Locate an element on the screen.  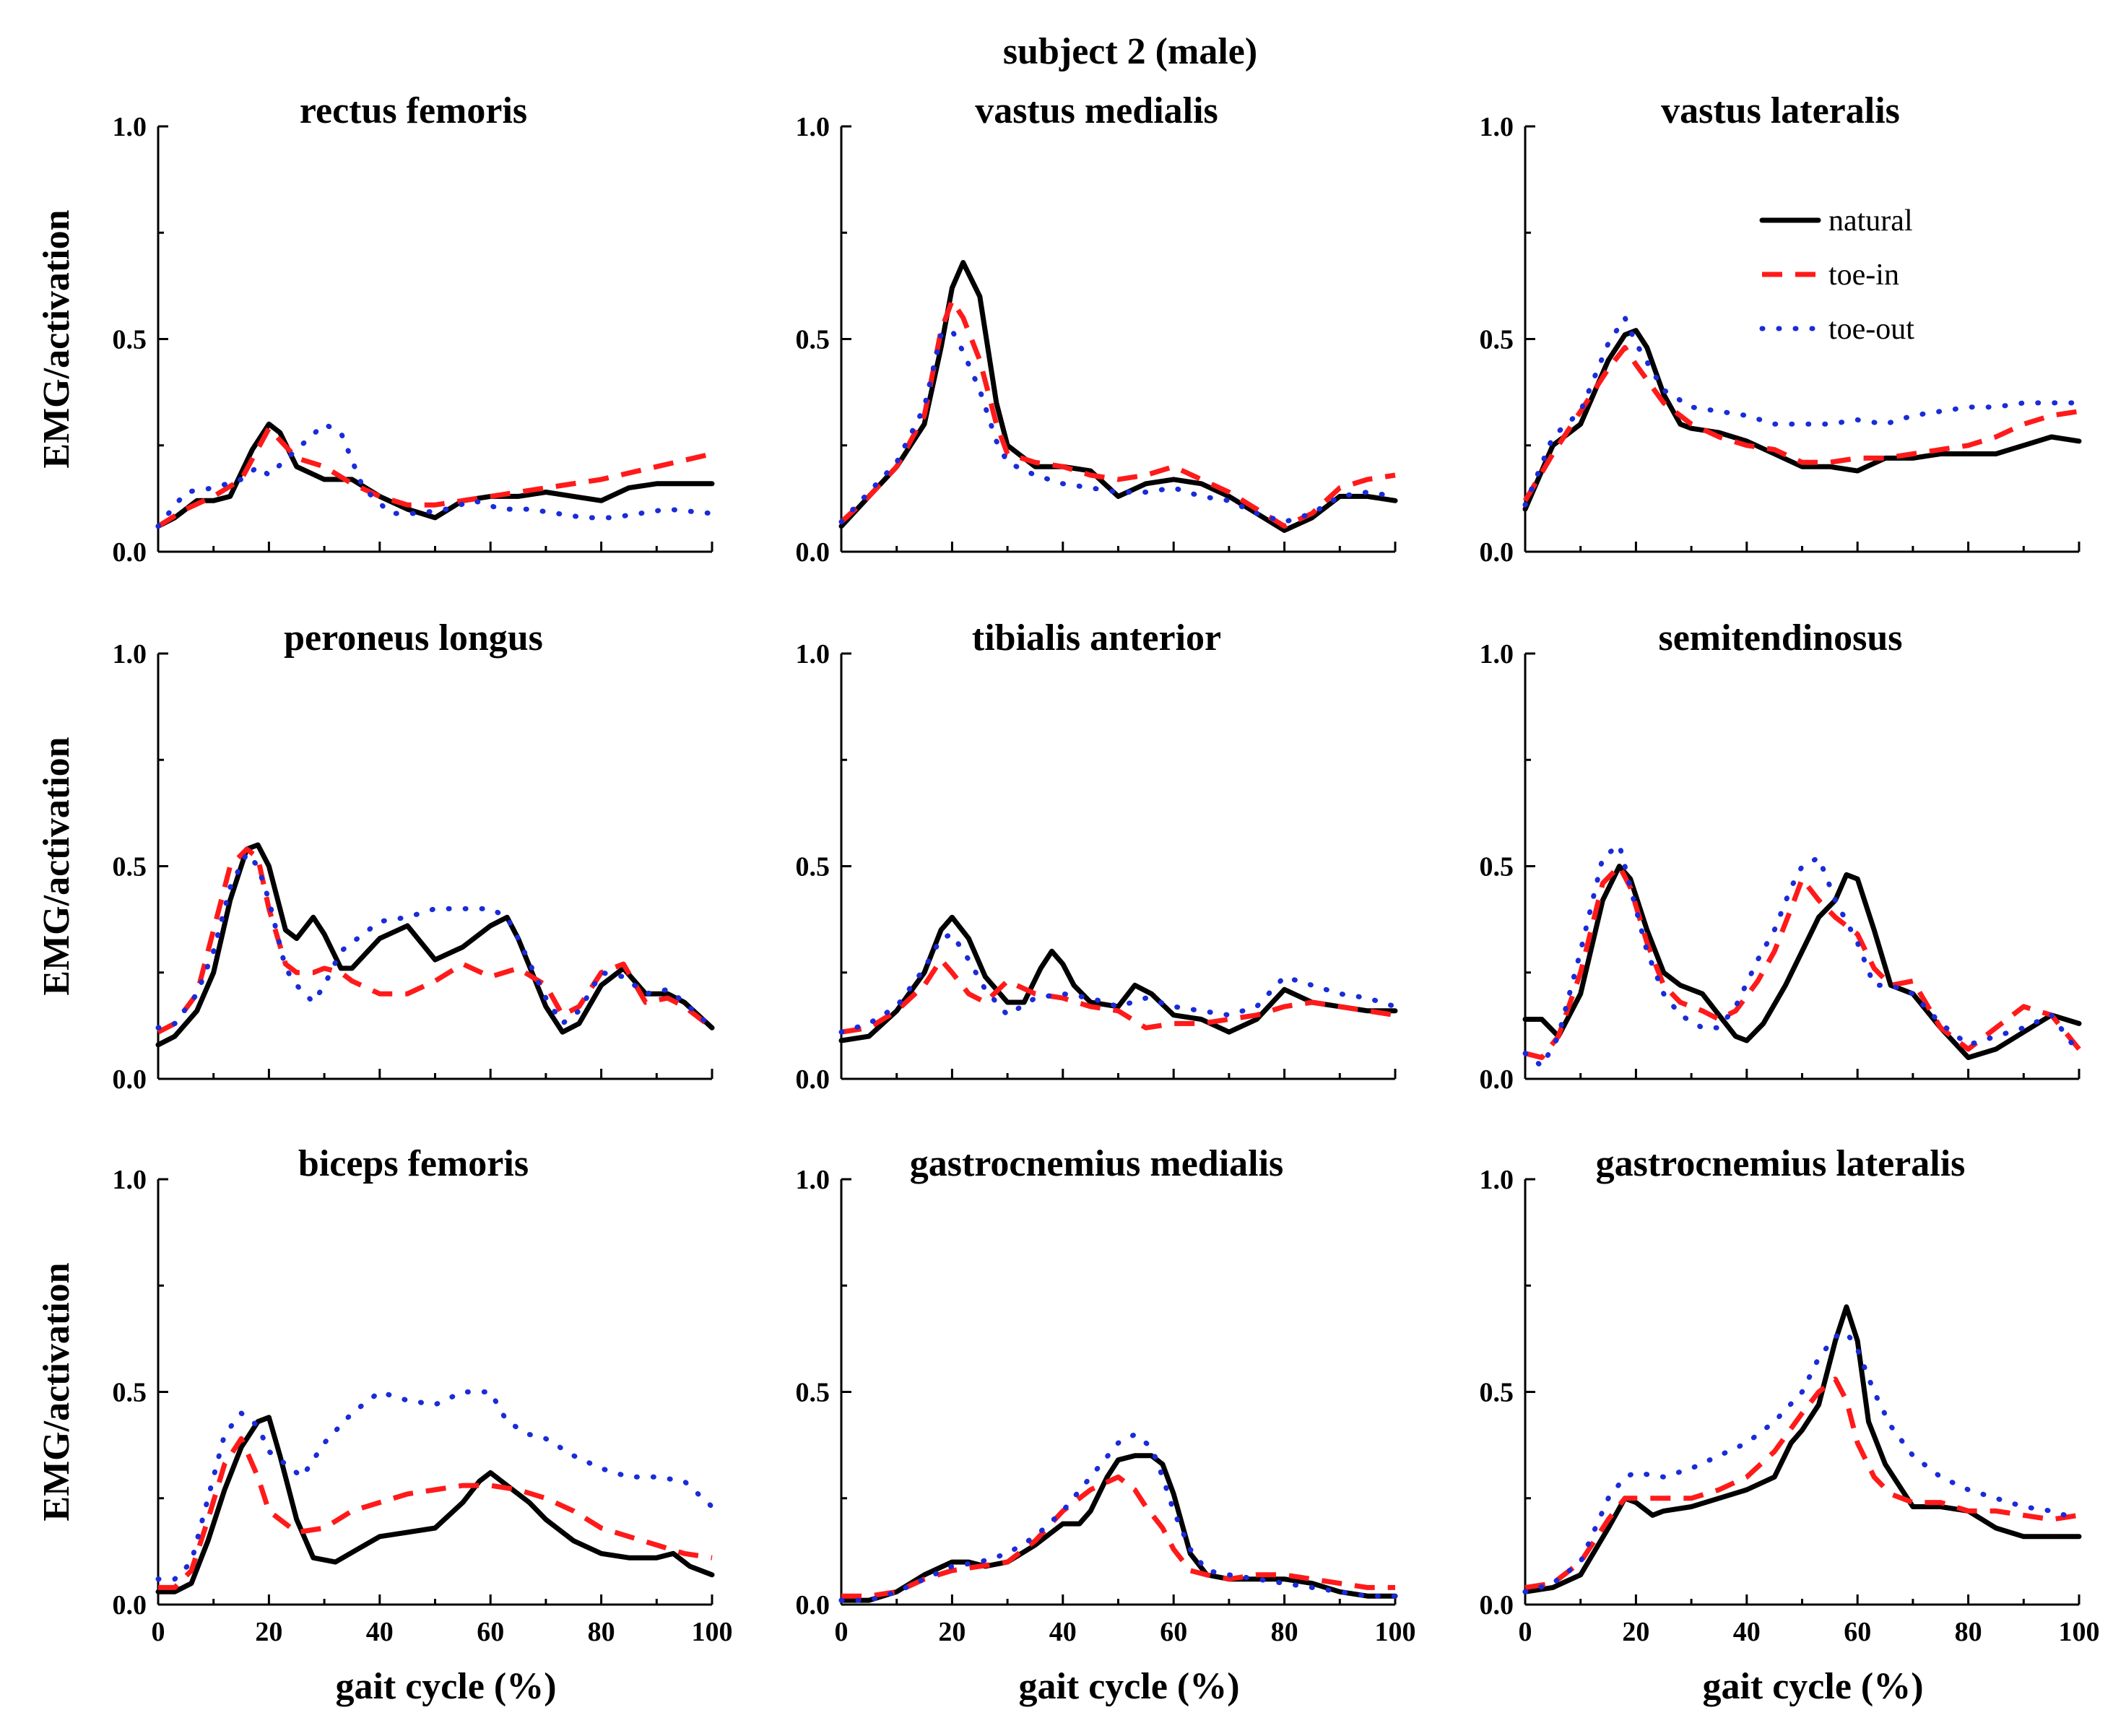
panel-title: peroneus longus is located at coordinates (414, 638).